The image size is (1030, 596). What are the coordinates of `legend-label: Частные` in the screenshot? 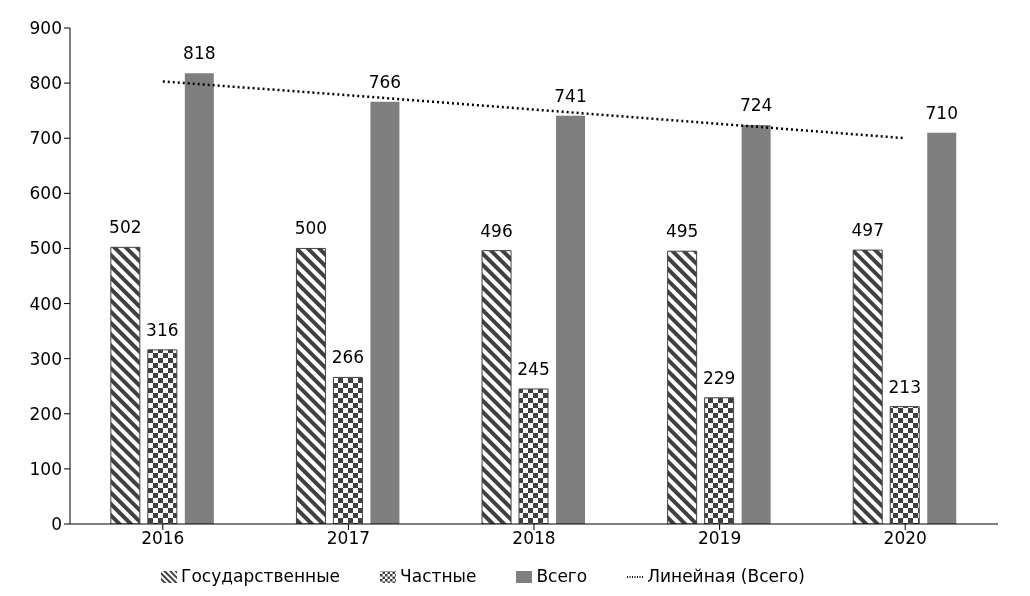 It's located at (438, 576).